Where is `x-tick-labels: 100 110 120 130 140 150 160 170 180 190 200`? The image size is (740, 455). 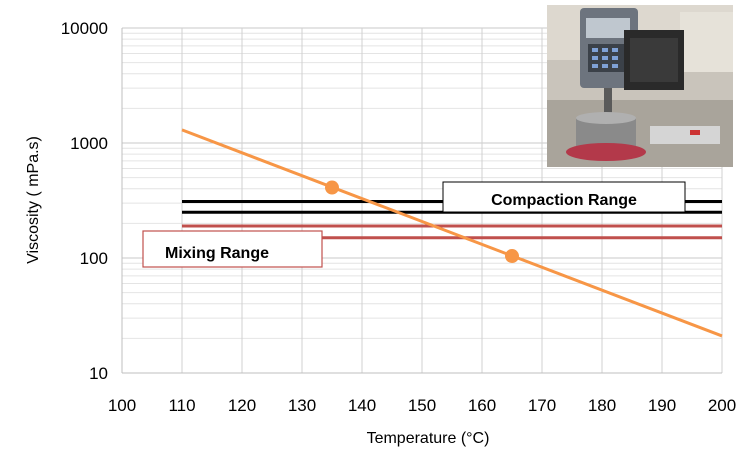
x-tick-labels: 100 110 120 130 140 150 160 170 180 190 200 is located at coordinates (422, 405).